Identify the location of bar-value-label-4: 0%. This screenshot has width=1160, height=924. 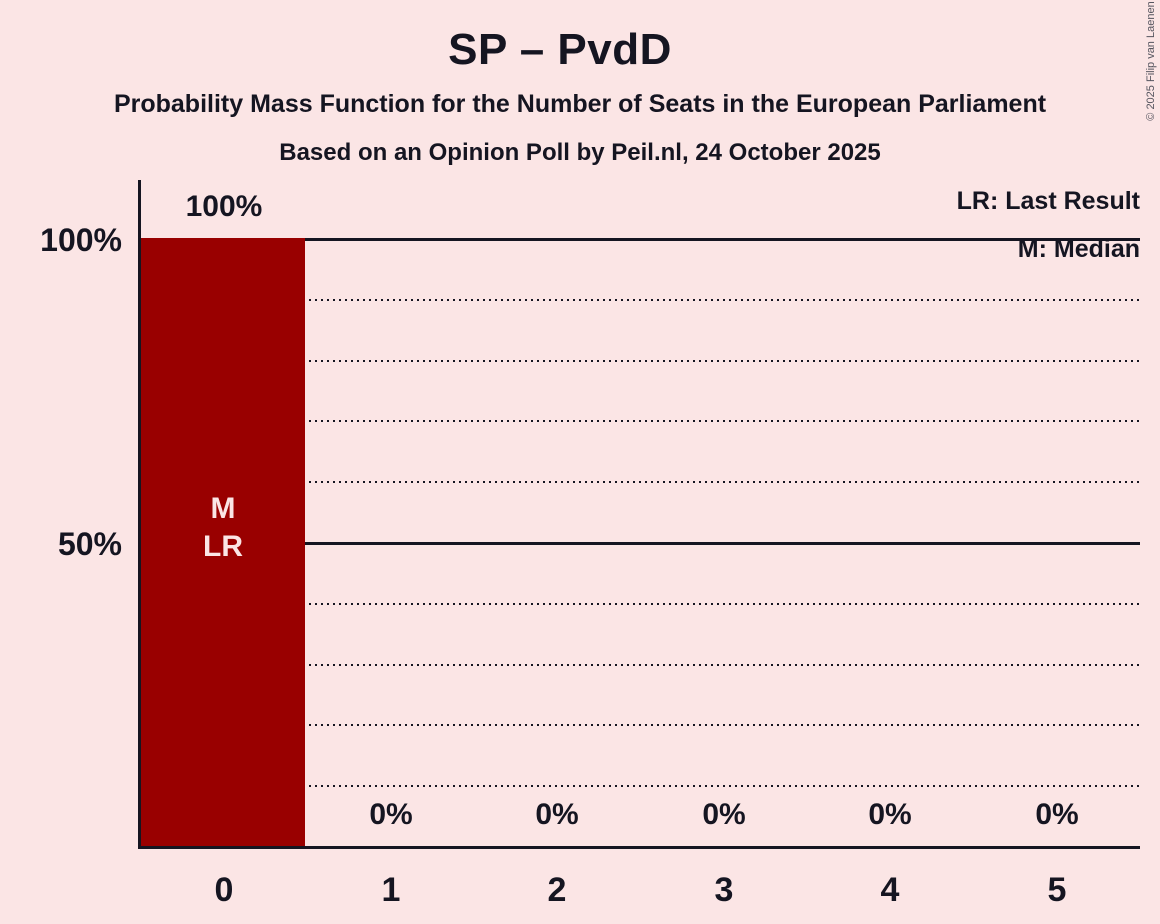
(890, 814).